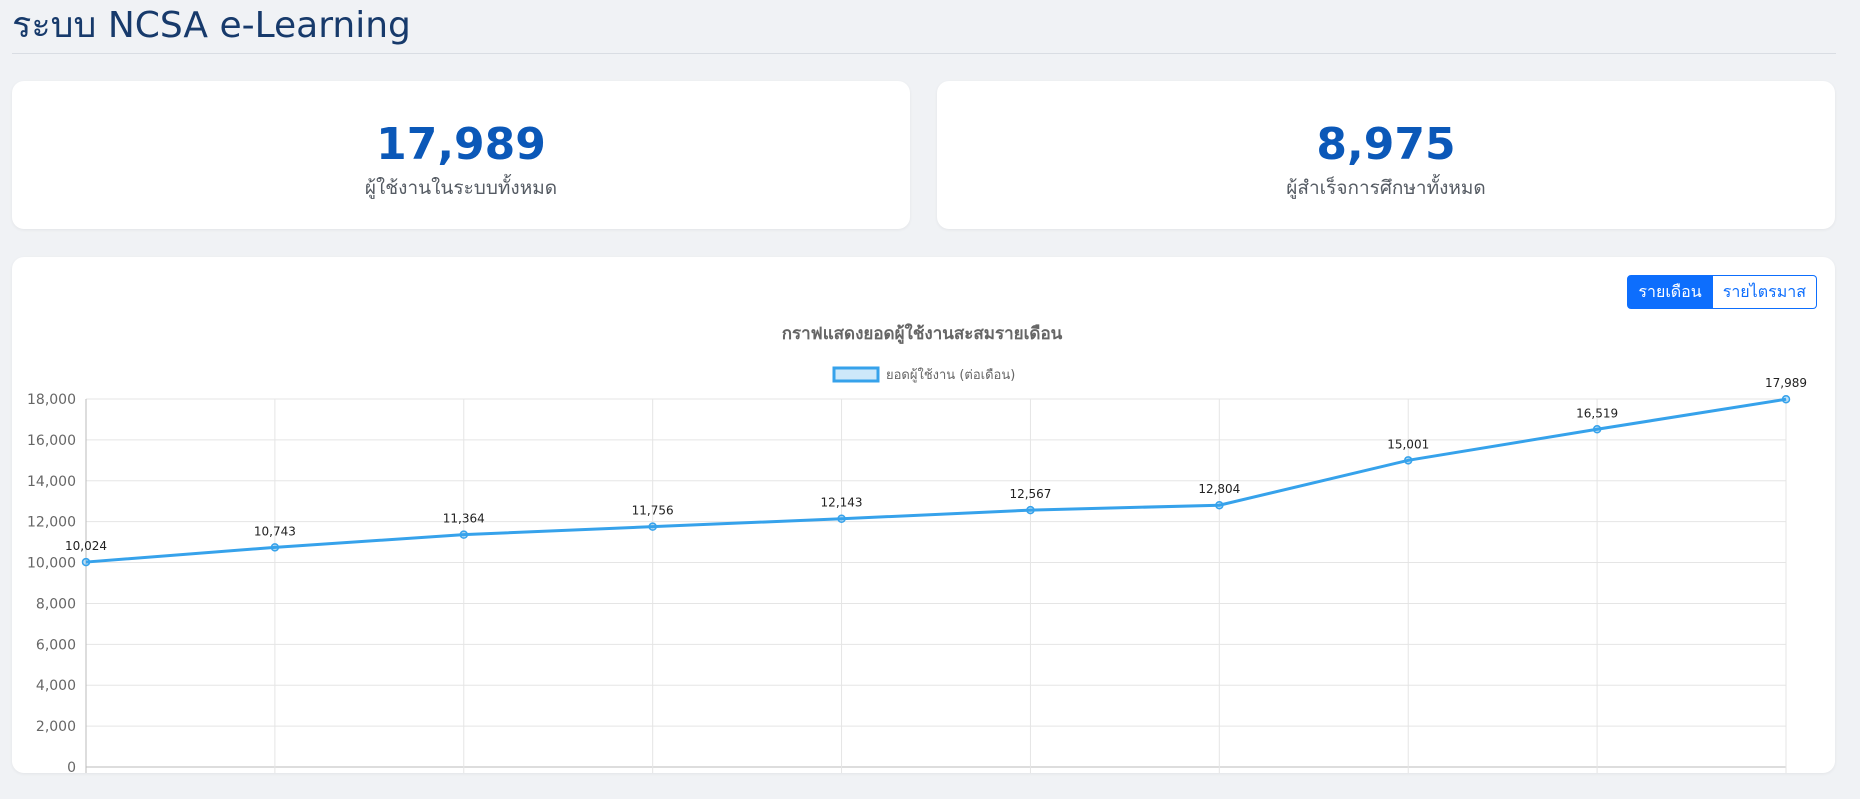  I want to click on y-tick-label: 16,000, so click(51, 441).